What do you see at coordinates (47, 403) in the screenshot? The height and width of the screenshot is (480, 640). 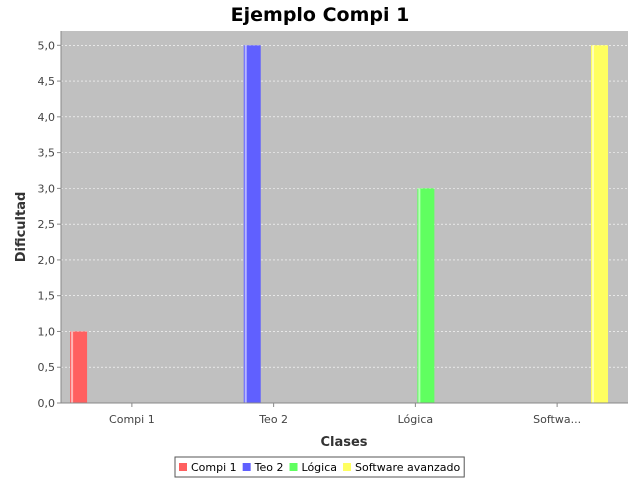 I see `y-tick-label: 0,0` at bounding box center [47, 403].